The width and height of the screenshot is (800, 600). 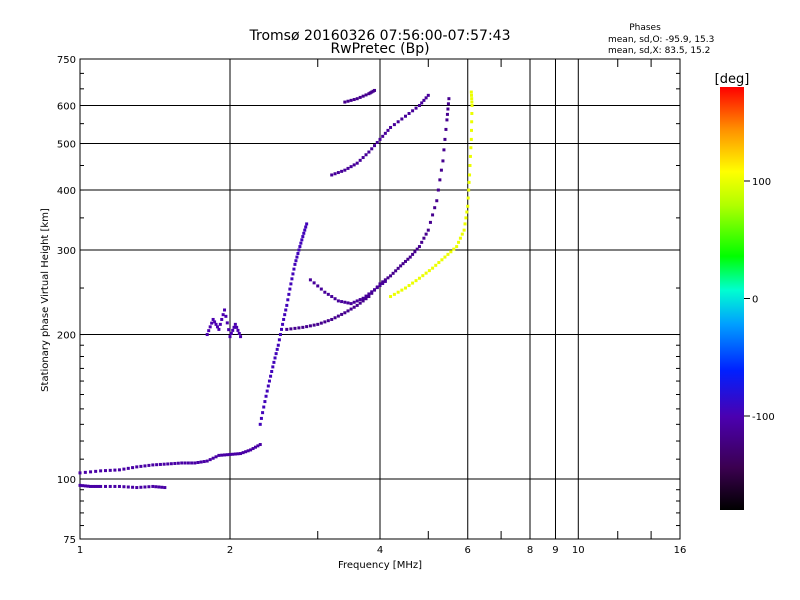 I want to click on colorbar, so click(x=732, y=298).